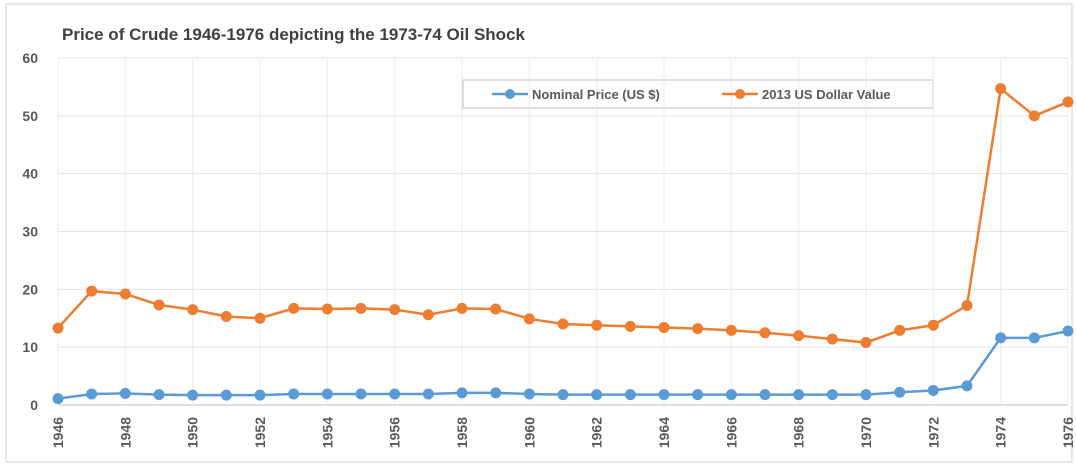 The image size is (1076, 466). What do you see at coordinates (731, 432) in the screenshot?
I see `x-tick-label: 1966` at bounding box center [731, 432].